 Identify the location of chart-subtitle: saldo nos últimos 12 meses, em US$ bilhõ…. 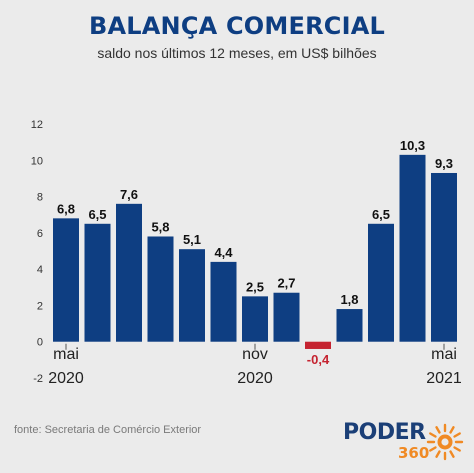
(237, 53).